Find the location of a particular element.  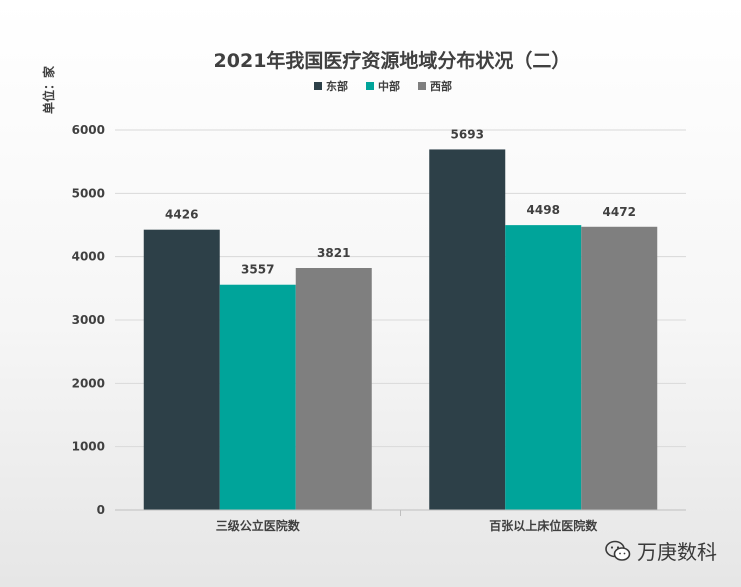

legend-item-0: 东部 is located at coordinates (331, 86).